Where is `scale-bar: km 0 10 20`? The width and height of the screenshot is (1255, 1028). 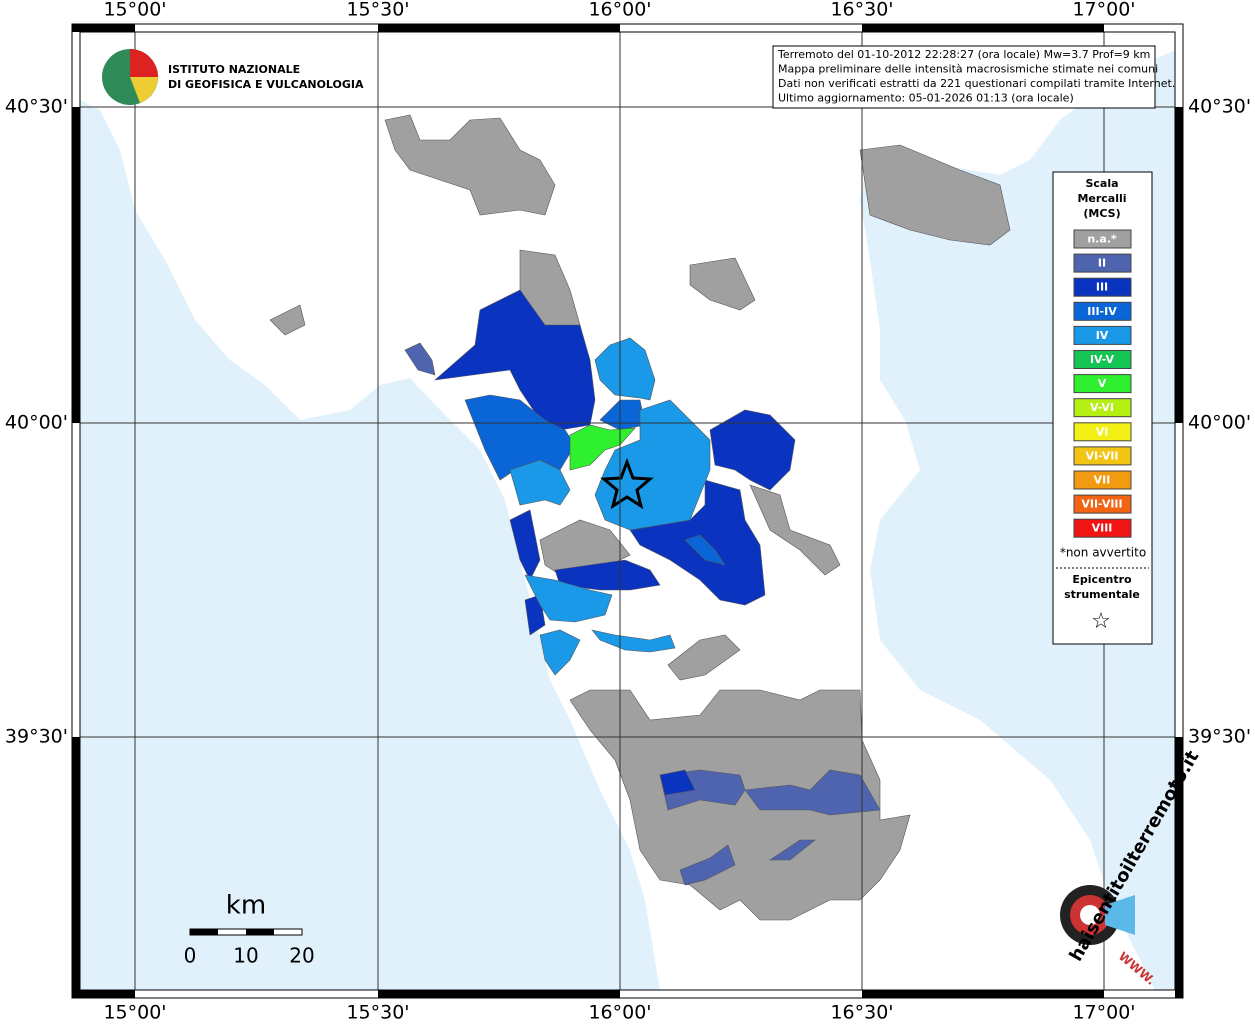 scale-bar: km 0 10 20 is located at coordinates (249, 929).